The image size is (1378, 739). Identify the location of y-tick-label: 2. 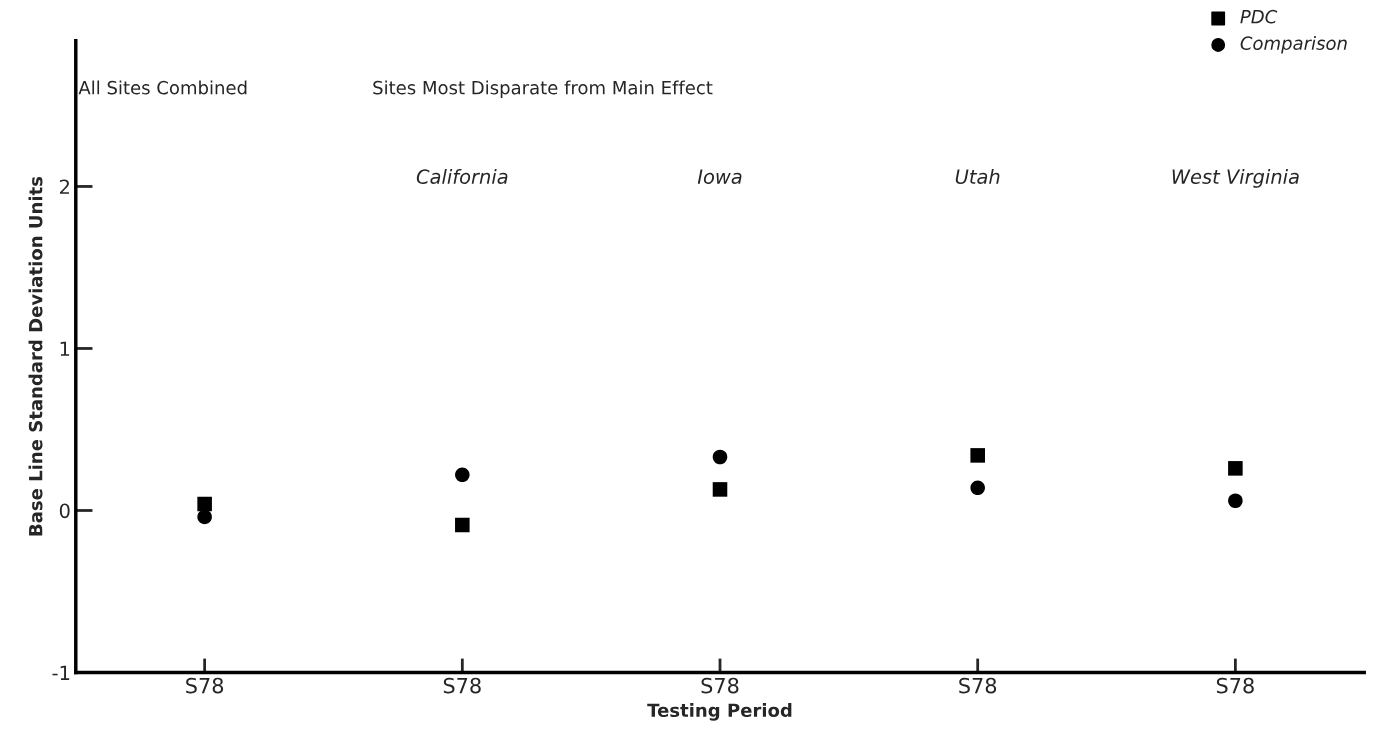
(64, 186).